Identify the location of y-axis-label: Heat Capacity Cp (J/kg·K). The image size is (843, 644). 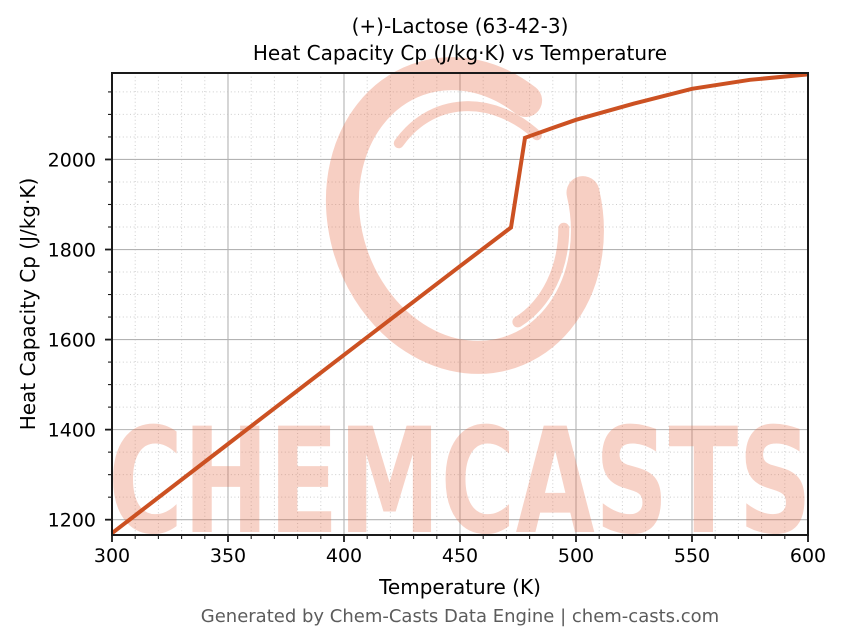
(28, 304).